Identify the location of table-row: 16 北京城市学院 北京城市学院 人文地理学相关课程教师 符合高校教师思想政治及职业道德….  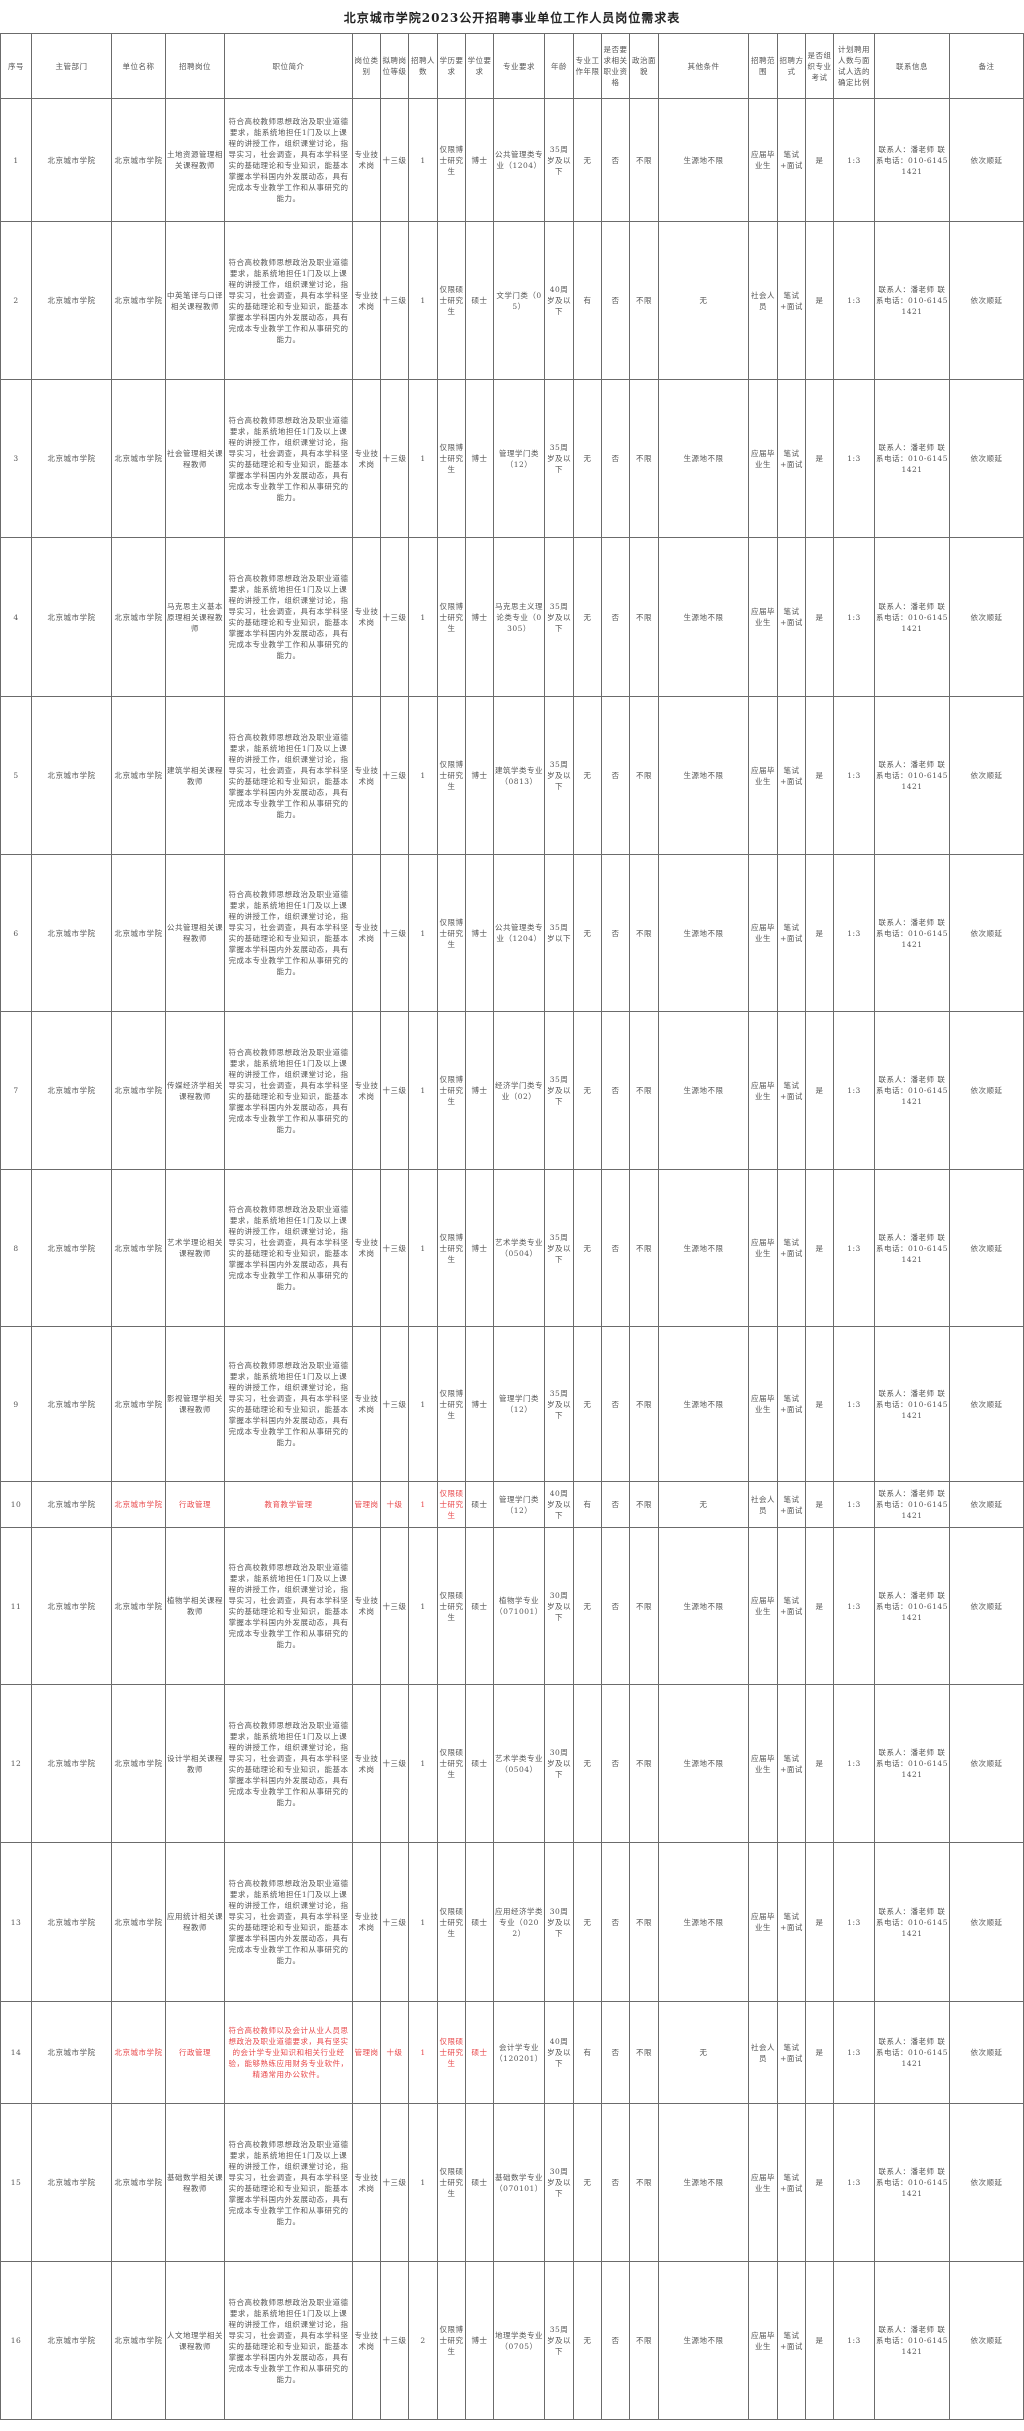
(512, 2340).